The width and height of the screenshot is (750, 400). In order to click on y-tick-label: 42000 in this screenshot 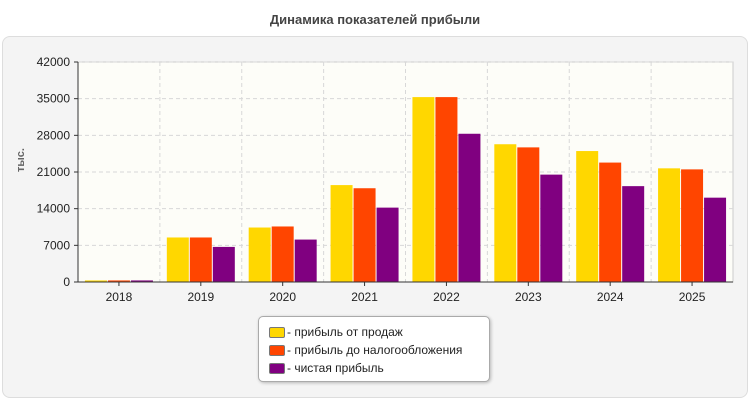, I will do `click(54, 62)`.